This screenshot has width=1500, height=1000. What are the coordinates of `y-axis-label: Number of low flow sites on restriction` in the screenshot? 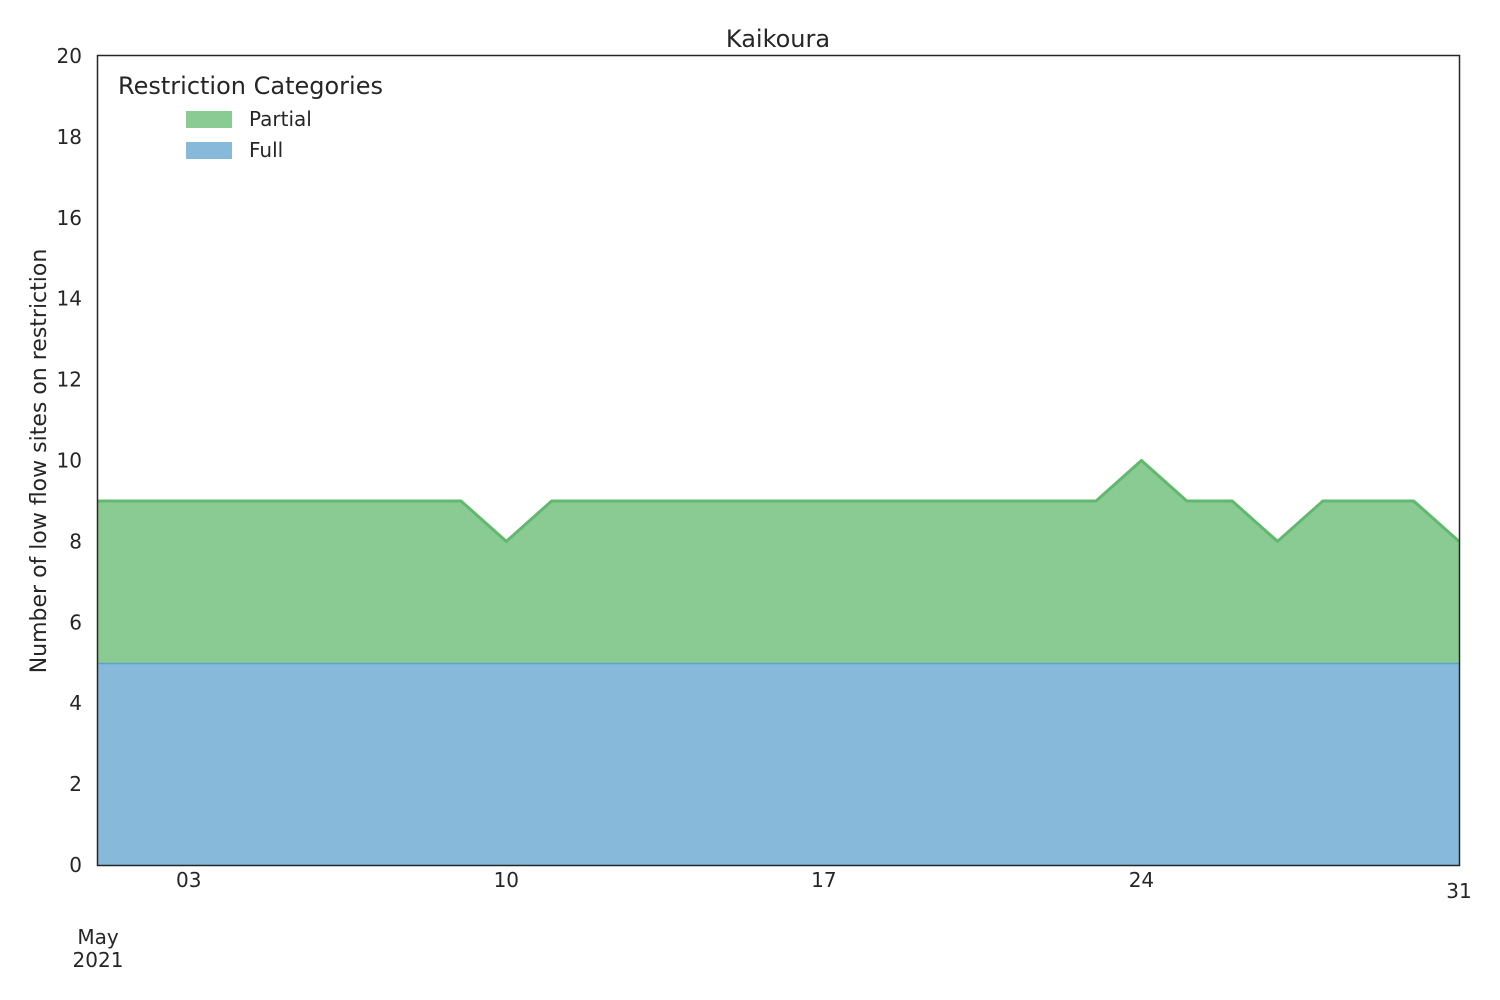 It's located at (39, 461).